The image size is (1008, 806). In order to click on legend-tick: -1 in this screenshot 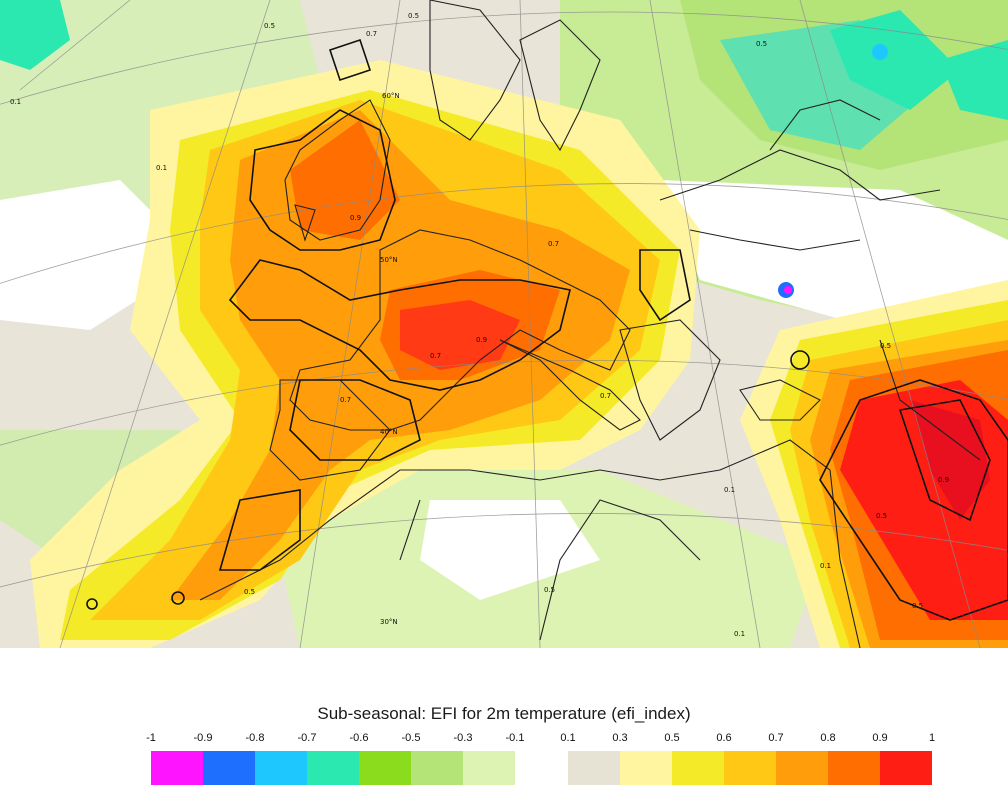, I will do `click(151, 738)`.